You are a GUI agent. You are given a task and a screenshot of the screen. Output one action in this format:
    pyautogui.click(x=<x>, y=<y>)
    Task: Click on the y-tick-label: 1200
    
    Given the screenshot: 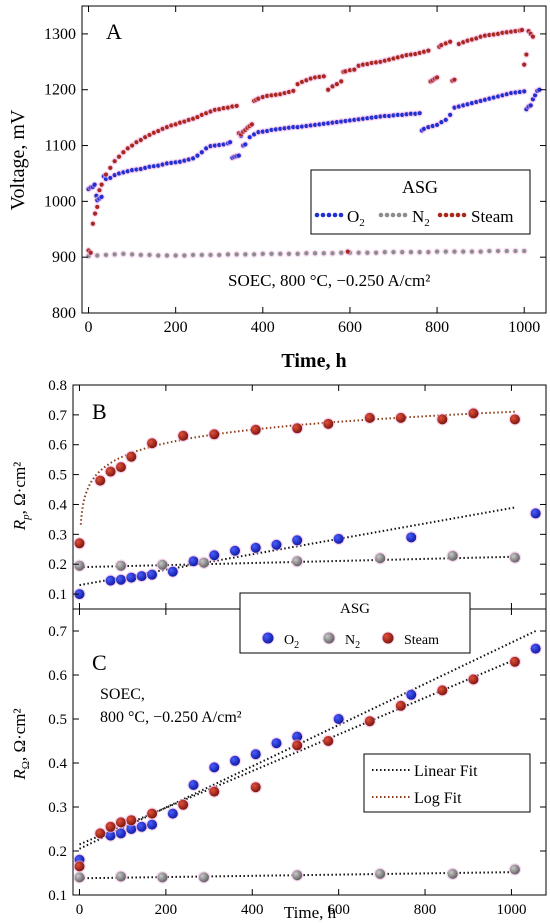 What is the action you would take?
    pyautogui.click(x=60, y=90)
    